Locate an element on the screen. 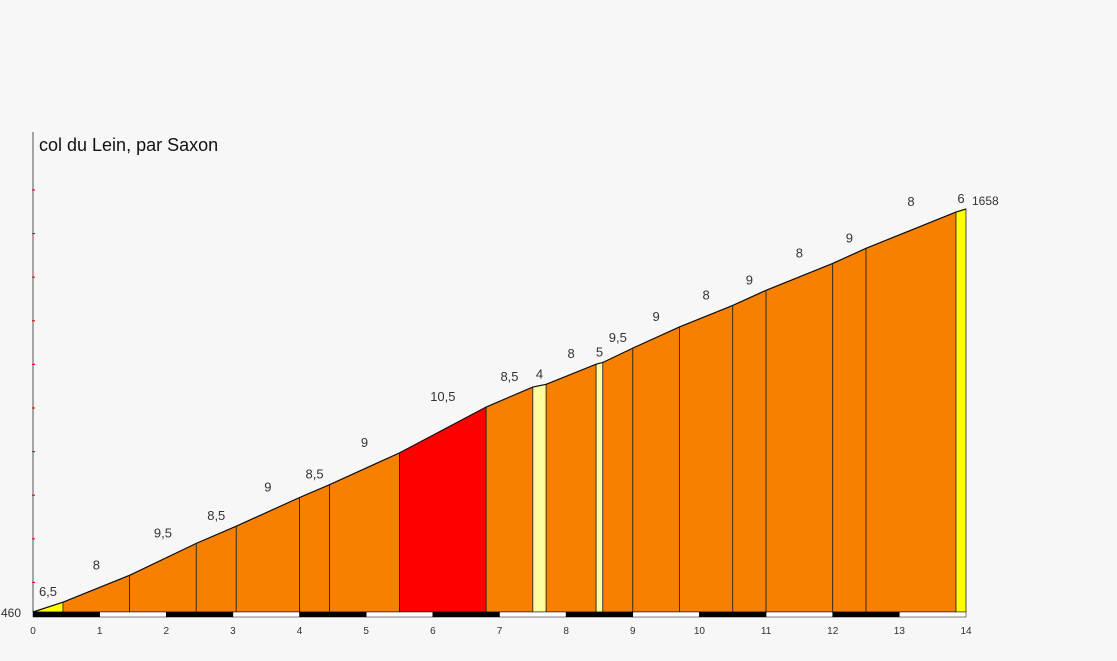 The width and height of the screenshot is (1117, 661). x-tick-label: 9 is located at coordinates (633, 631).